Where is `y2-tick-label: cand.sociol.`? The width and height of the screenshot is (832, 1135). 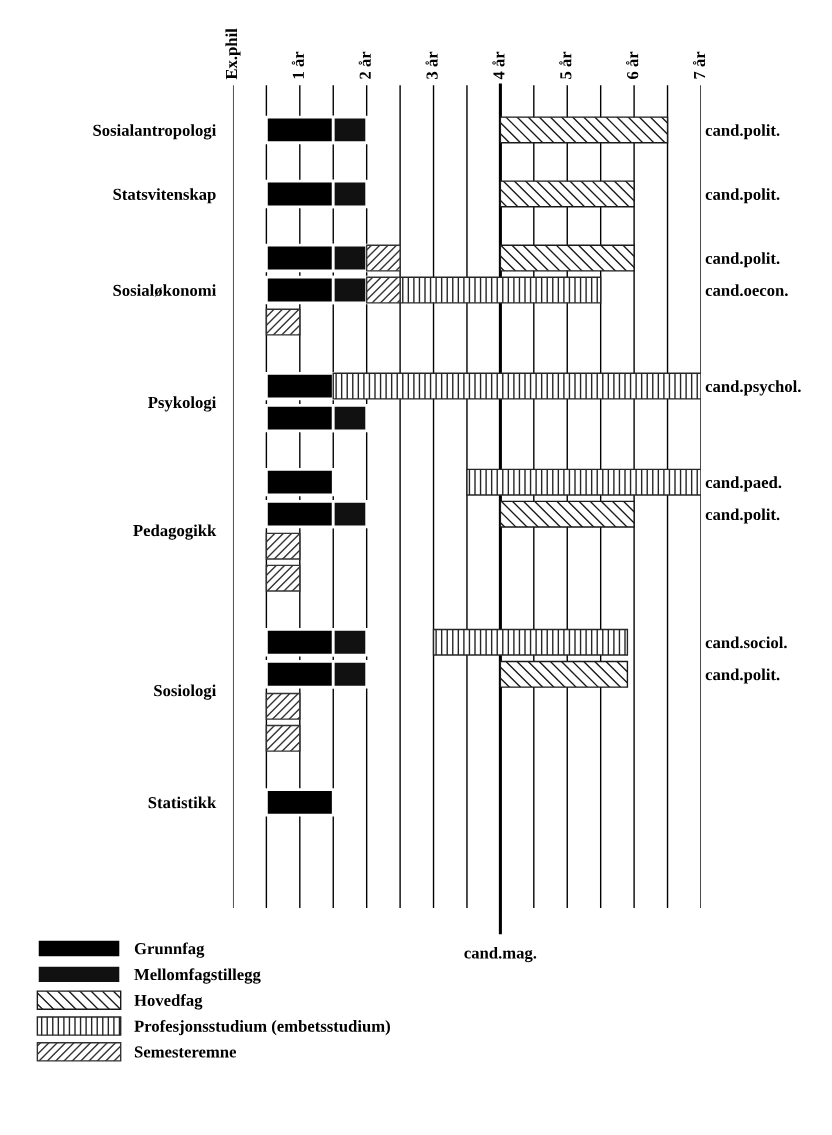
y2-tick-label: cand.sociol. is located at coordinates (746, 642).